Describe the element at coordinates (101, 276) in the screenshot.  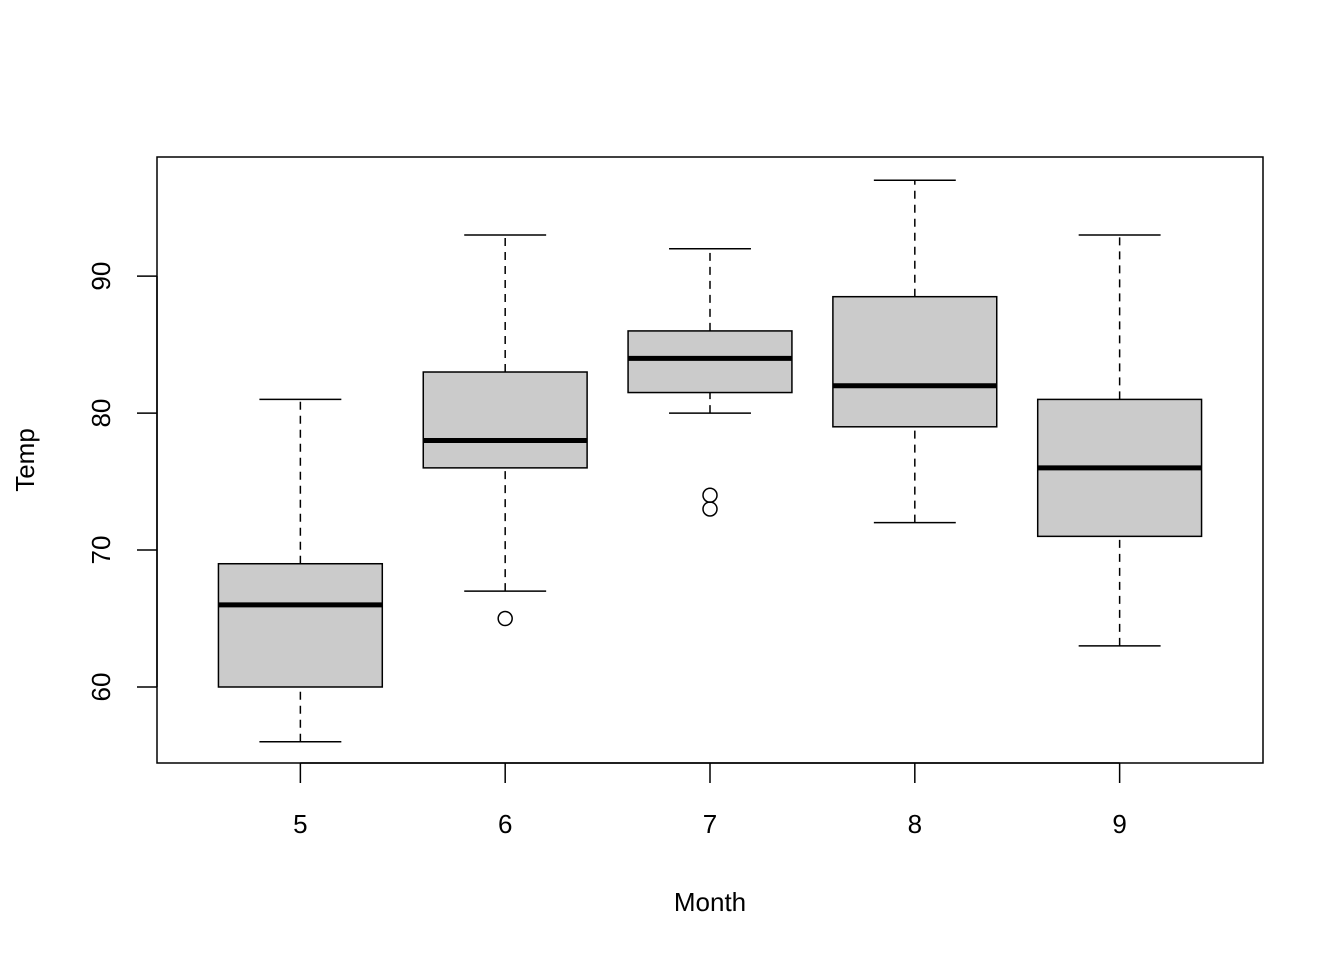
I see `y-tick-label: 90` at that location.